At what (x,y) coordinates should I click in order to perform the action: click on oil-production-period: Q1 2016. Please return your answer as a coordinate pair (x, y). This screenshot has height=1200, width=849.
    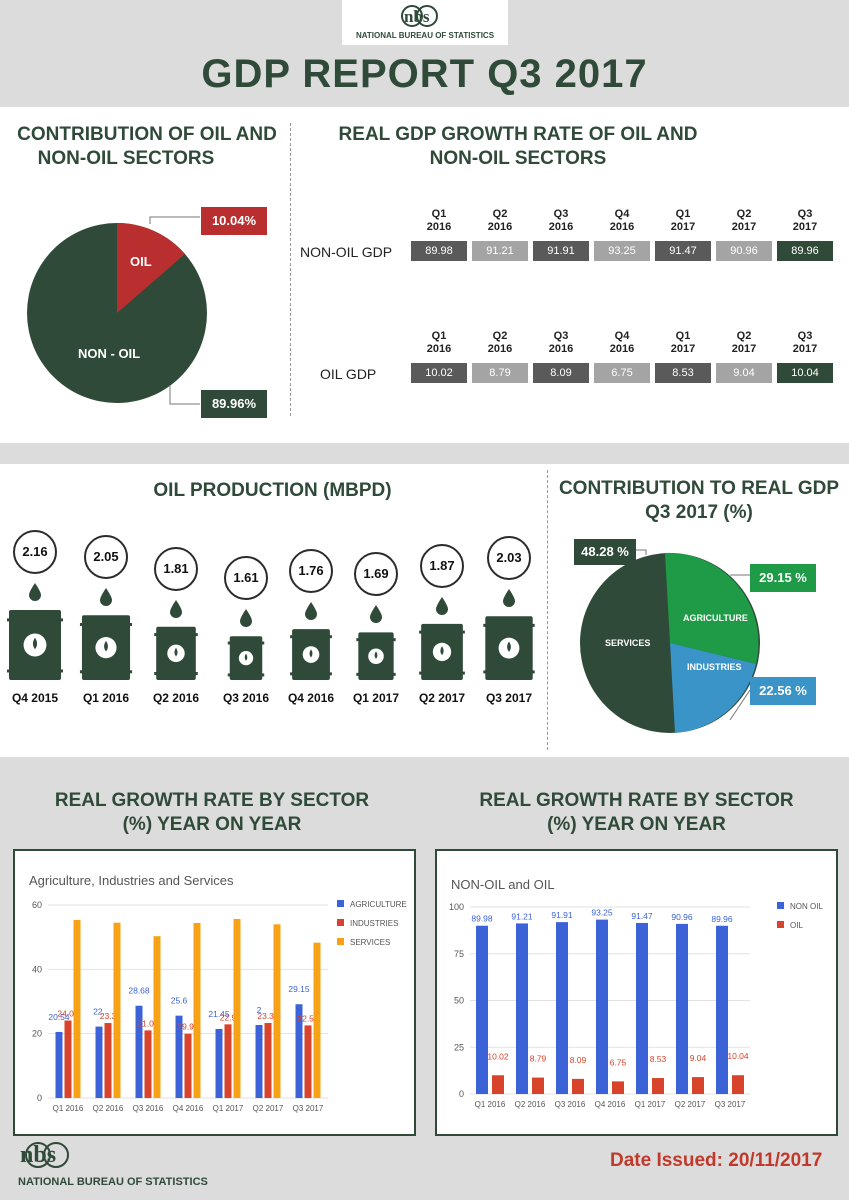
    Looking at the image, I should click on (106, 698).